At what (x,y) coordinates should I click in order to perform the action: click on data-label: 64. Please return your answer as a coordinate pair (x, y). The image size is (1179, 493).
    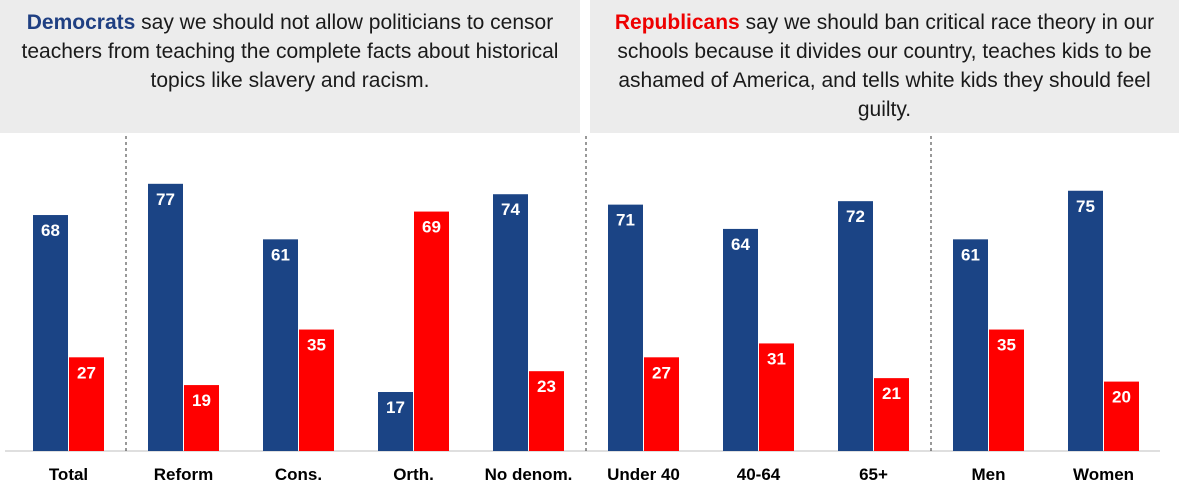
    Looking at the image, I should click on (740, 244).